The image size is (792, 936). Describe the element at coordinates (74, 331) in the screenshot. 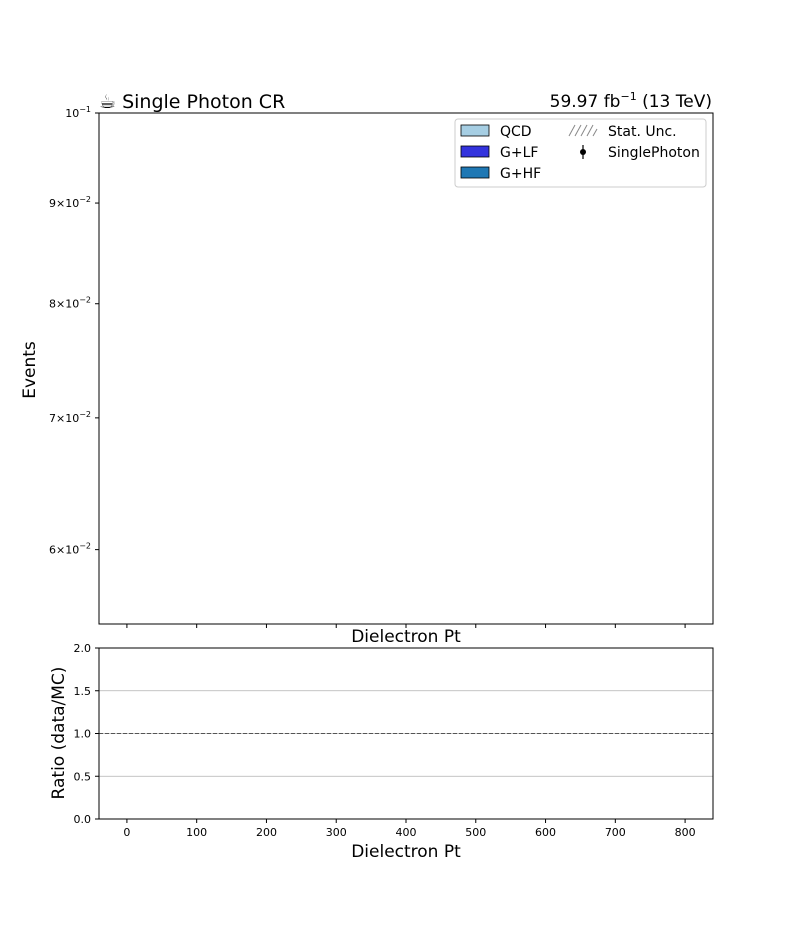

I see `main-y-axis: 10−1 9×10⁻² 8×10⁻² 7×10⁻² 6×10⁻²` at that location.